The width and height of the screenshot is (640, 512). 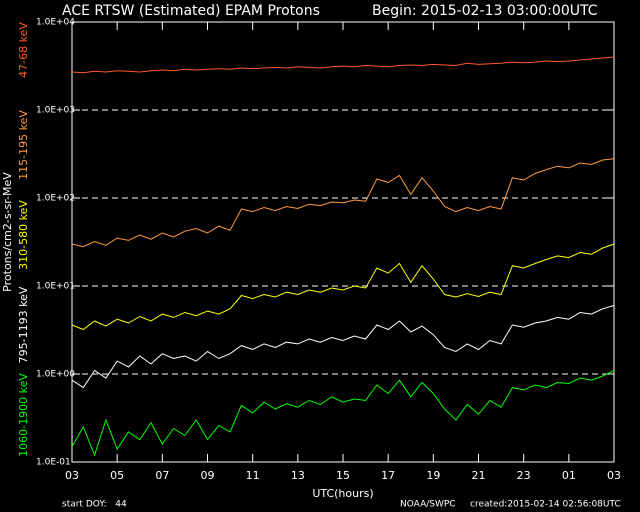 What do you see at coordinates (388, 475) in the screenshot?
I see `x-tick-label: 17` at bounding box center [388, 475].